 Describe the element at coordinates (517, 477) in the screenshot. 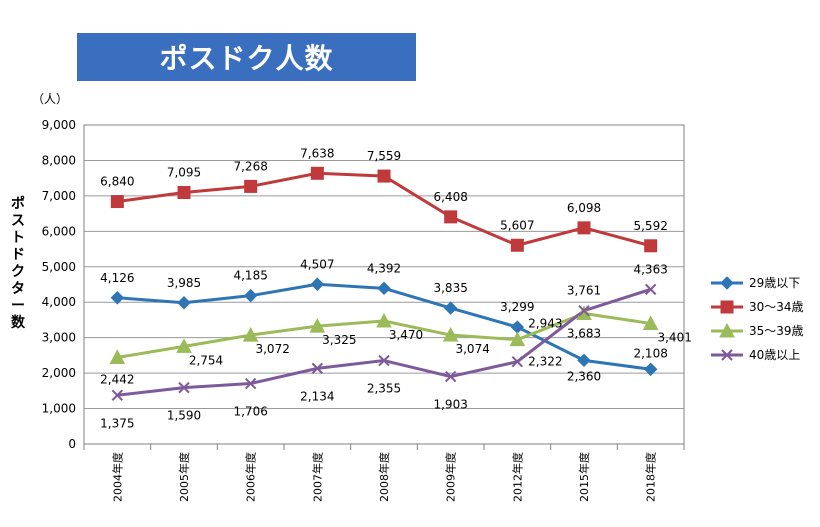

I see `x-tick-label: 2012年度` at that location.